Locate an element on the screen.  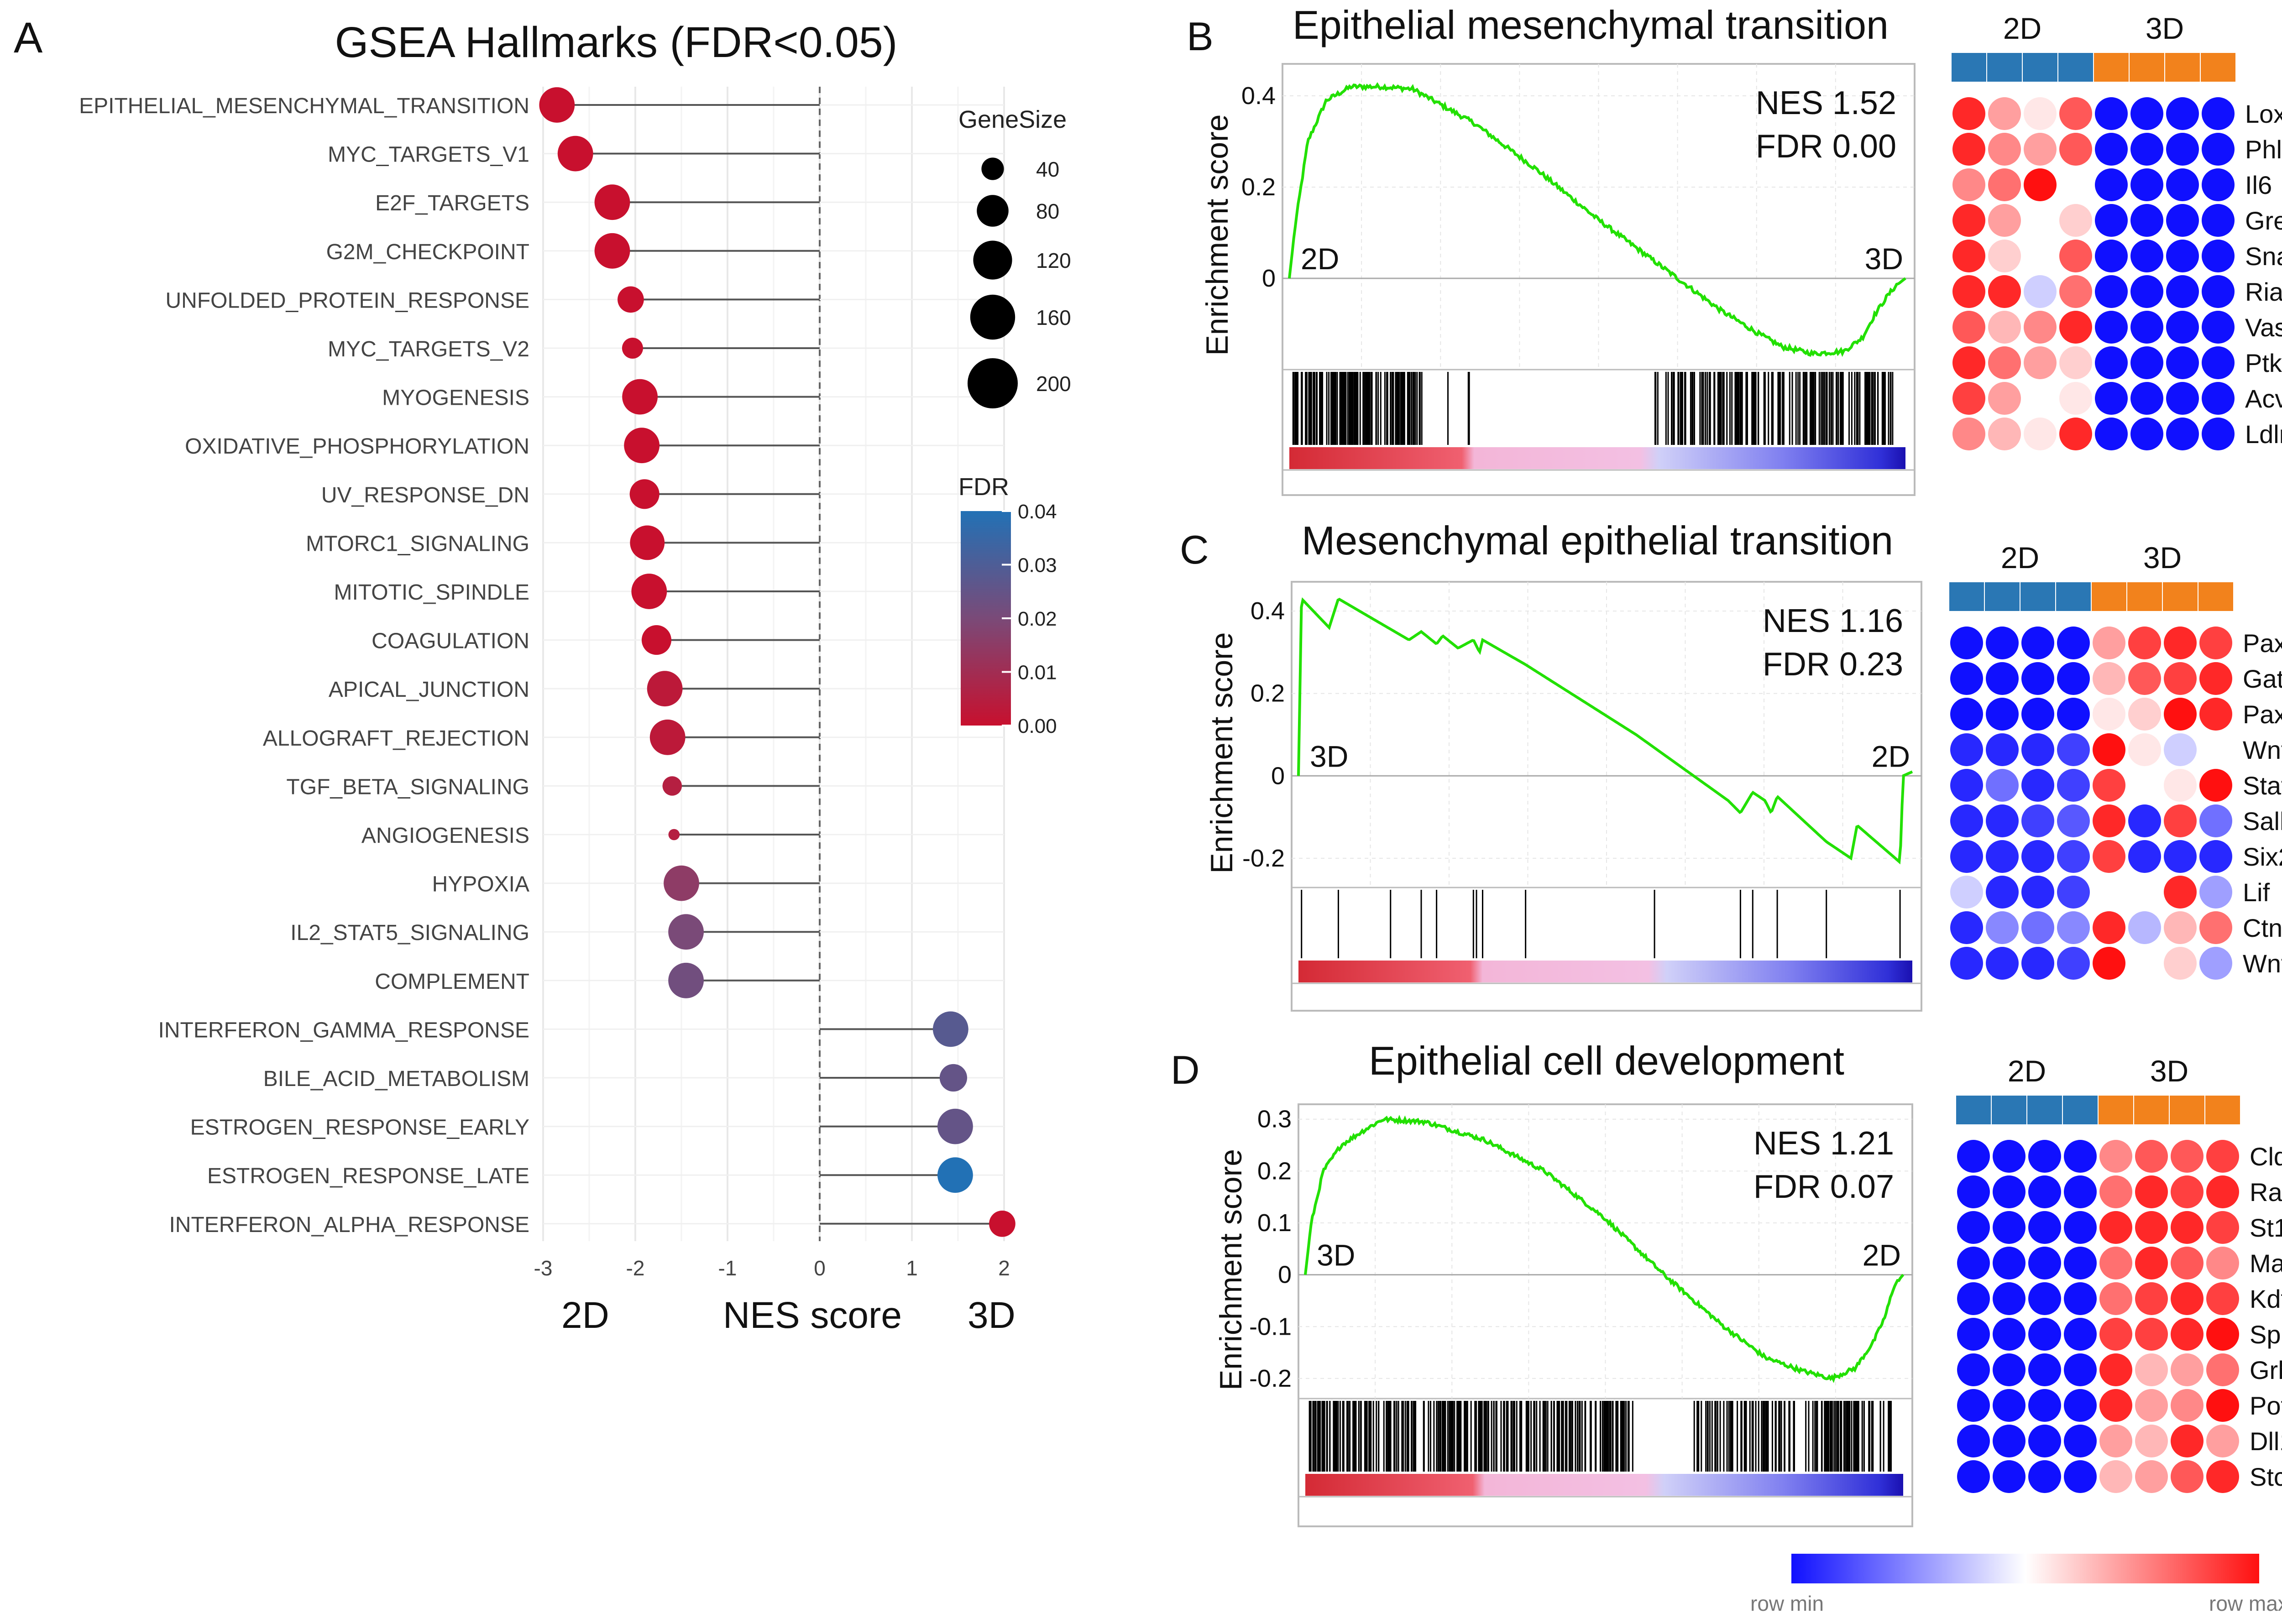
pathway-label: MITOTIC_SPINDLE is located at coordinates (431, 592).